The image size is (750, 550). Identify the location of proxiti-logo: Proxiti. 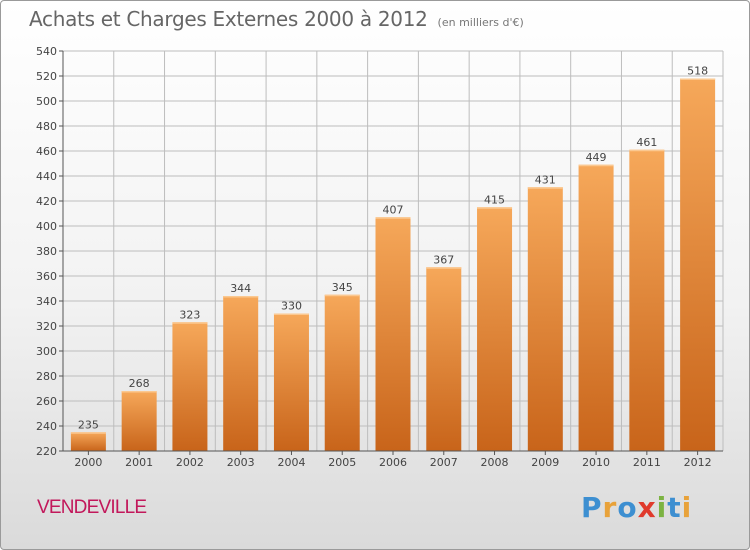
(636, 507).